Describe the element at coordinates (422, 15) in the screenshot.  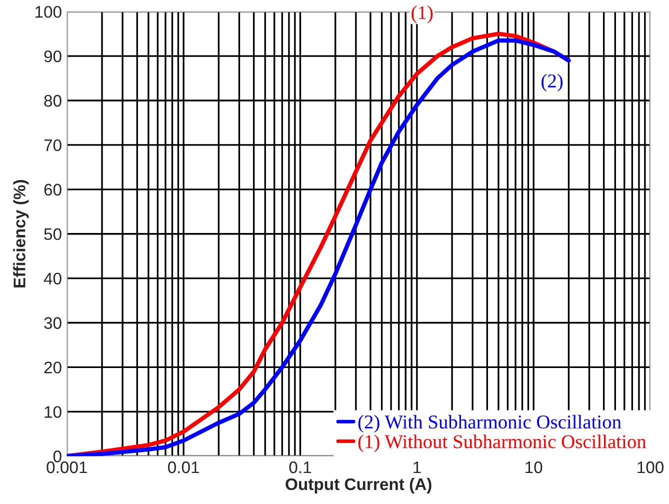
I see `annotation: (1)` at that location.